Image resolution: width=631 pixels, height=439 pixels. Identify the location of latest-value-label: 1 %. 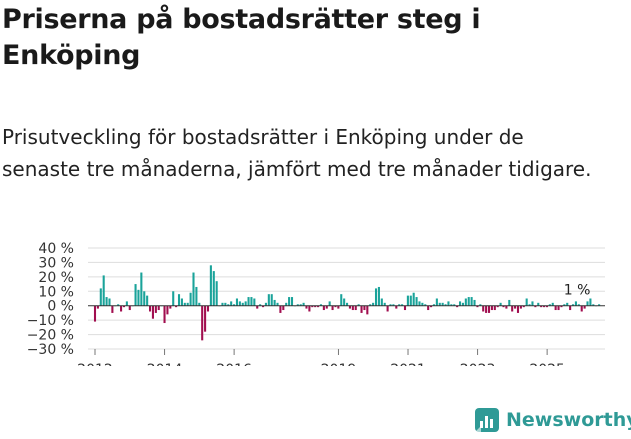
(577, 290).